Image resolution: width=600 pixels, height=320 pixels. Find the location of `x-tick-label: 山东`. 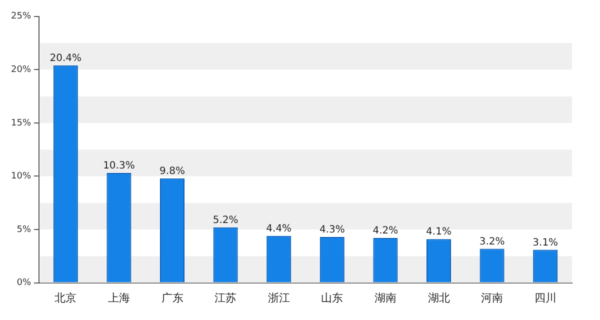

x-tick-label: 山东 is located at coordinates (332, 297).